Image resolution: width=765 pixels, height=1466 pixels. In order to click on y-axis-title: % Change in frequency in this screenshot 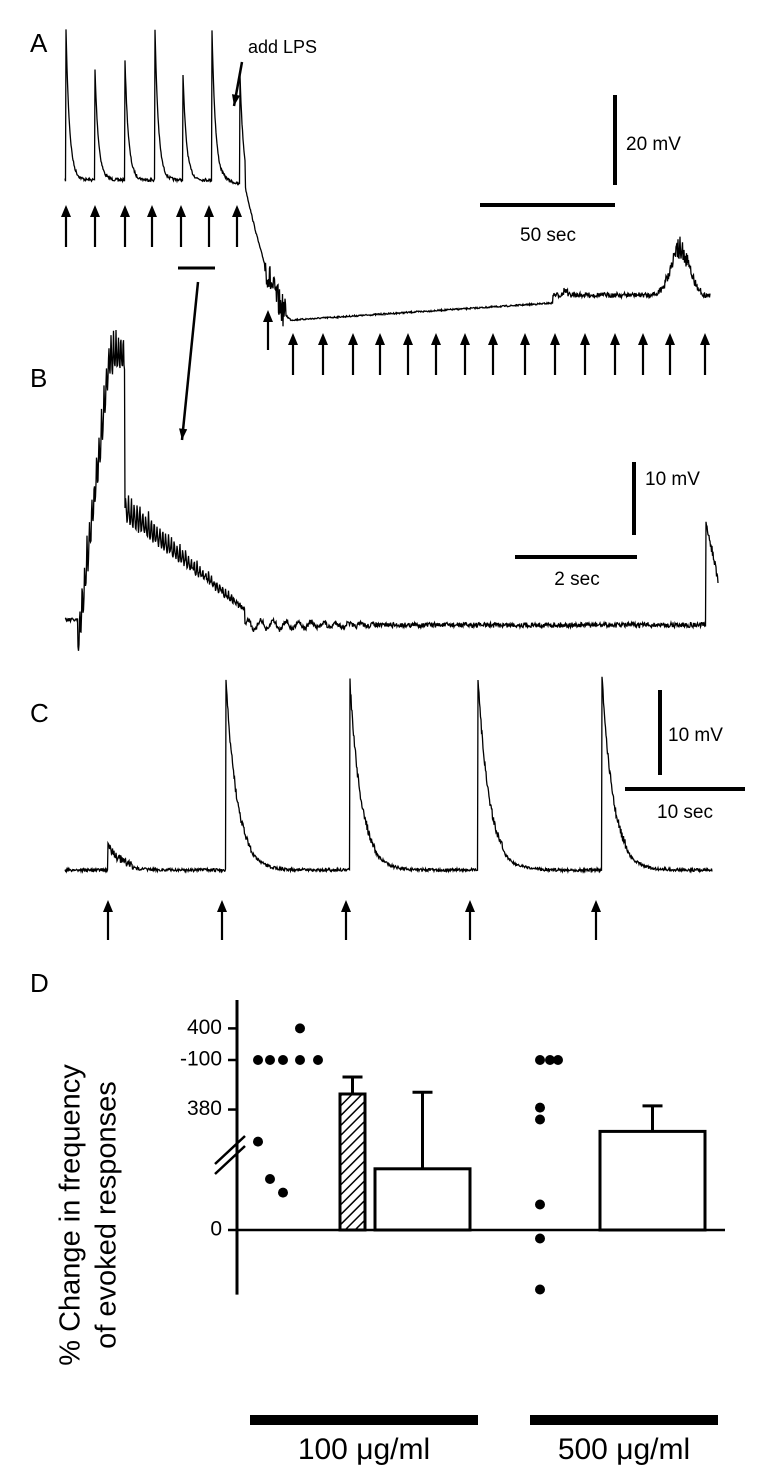, I will do `click(71, 1215)`.